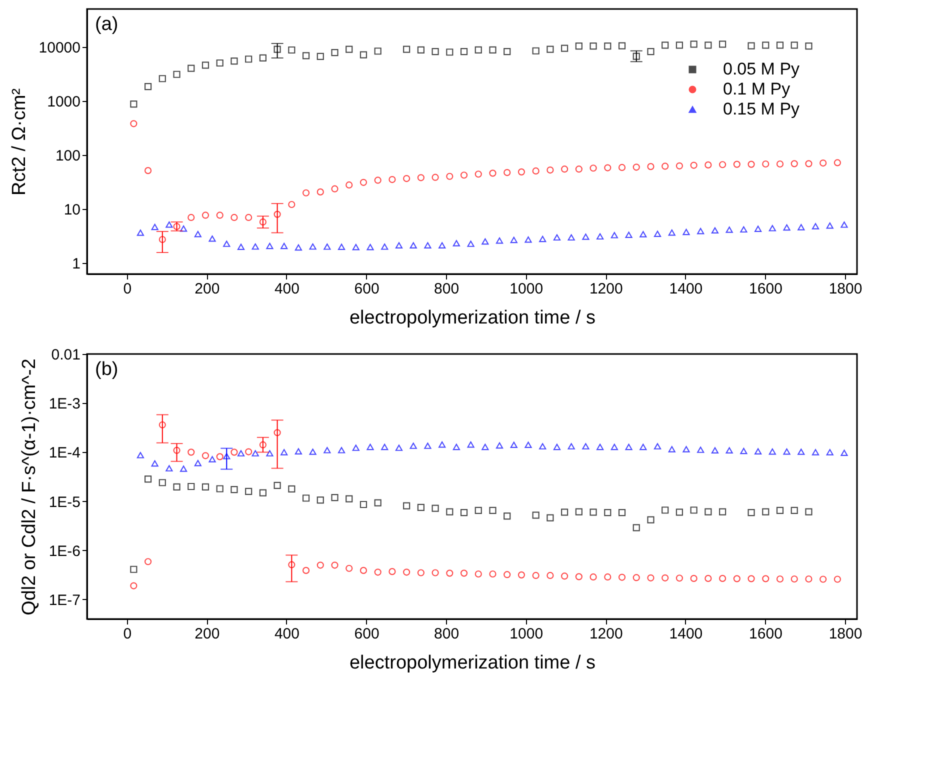 This screenshot has width=925, height=781. Describe the element at coordinates (845, 289) in the screenshot. I see `x-tick-label: 1800` at that location.